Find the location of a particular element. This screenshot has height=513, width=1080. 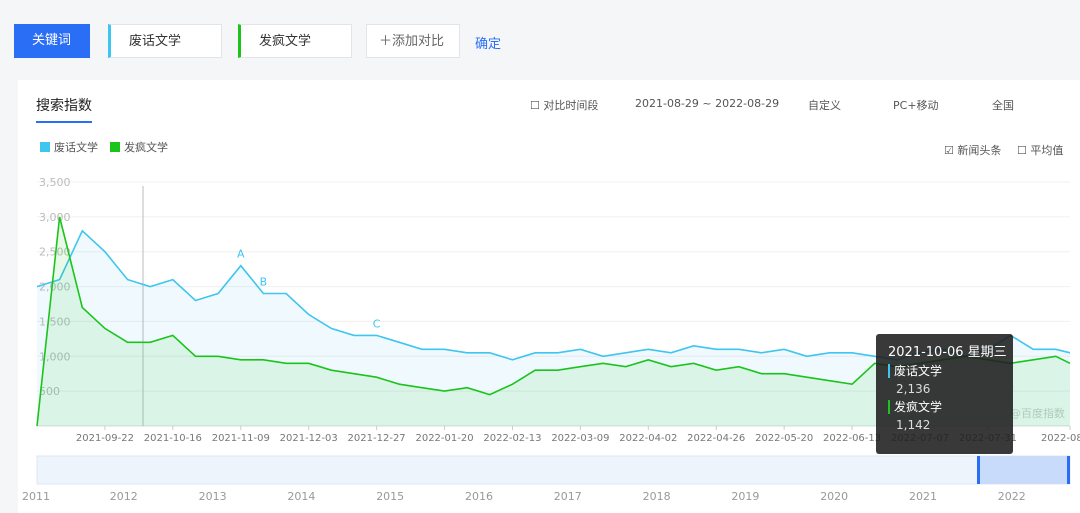

tooltip-value: 2,136 is located at coordinates (913, 389).